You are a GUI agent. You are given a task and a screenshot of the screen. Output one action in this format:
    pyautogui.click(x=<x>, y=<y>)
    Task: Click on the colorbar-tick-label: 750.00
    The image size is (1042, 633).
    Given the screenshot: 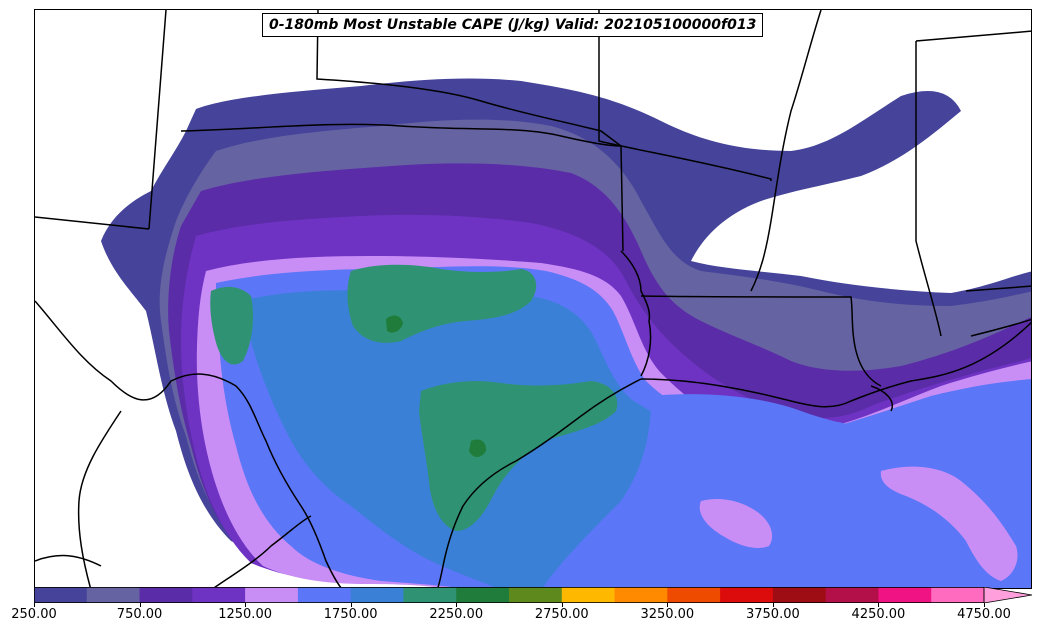 What is the action you would take?
    pyautogui.click(x=139, y=614)
    